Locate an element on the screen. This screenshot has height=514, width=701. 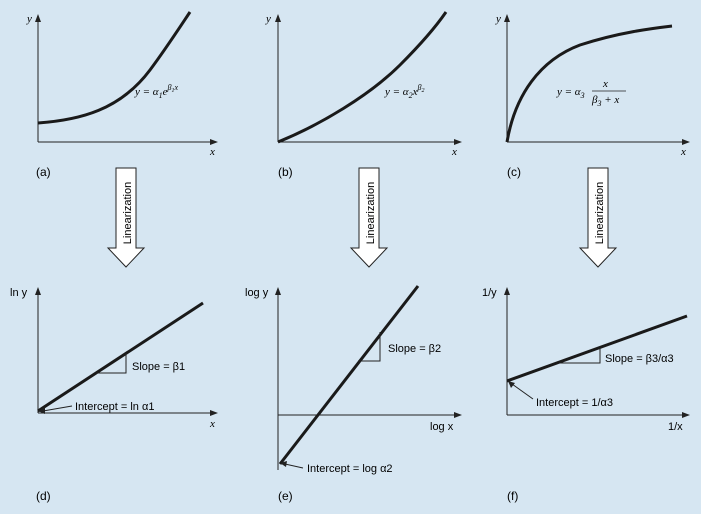
line-f is located at coordinates (597, 348).